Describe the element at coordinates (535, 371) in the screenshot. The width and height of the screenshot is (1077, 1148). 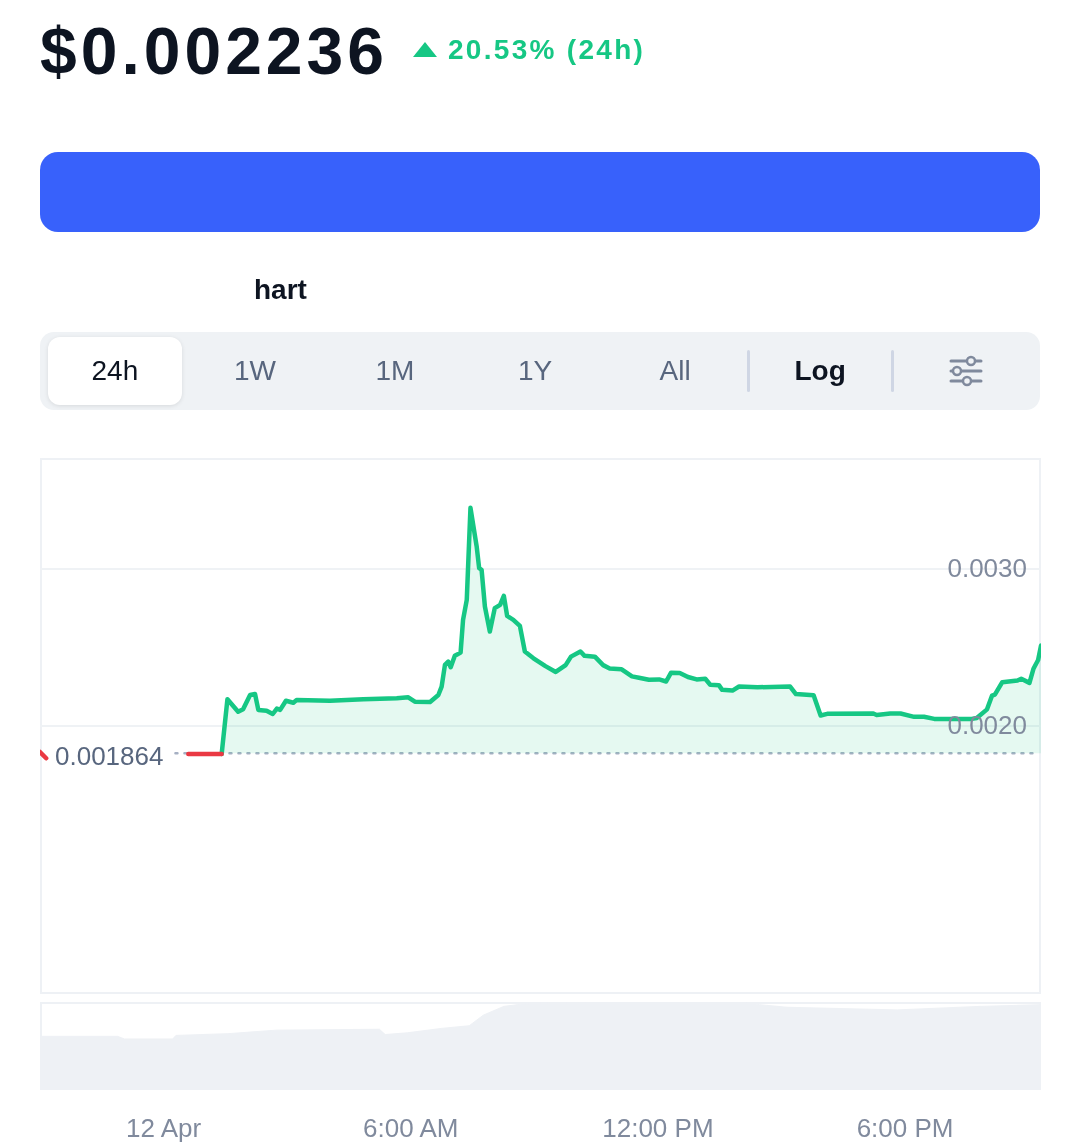
I see `text: 1Y` at that location.